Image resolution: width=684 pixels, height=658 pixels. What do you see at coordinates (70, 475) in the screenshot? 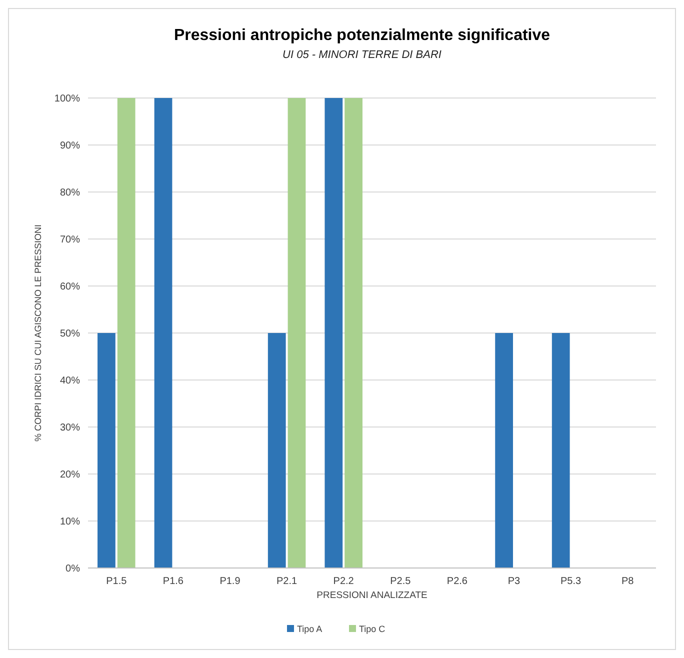
I see `y-tick-label: 20%` at bounding box center [70, 475].